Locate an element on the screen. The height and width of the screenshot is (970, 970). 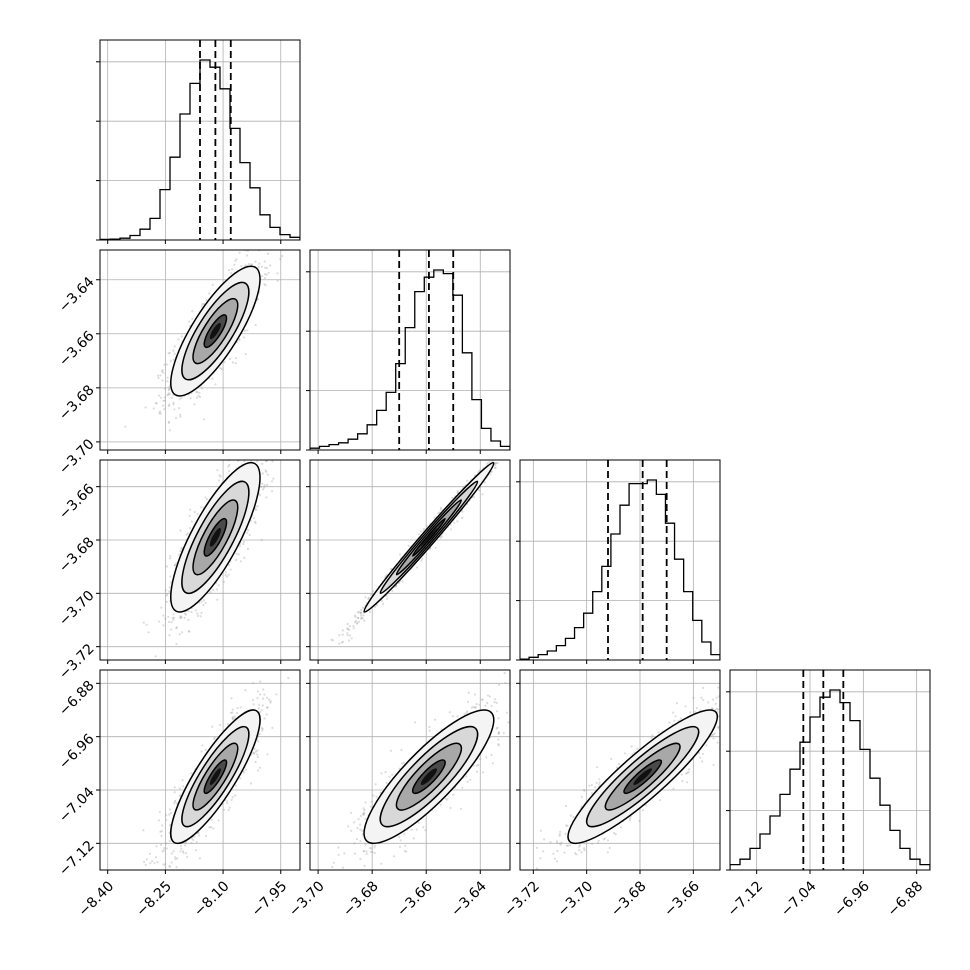
x-tick-label-3-2: −6.96 is located at coordinates (852, 899).